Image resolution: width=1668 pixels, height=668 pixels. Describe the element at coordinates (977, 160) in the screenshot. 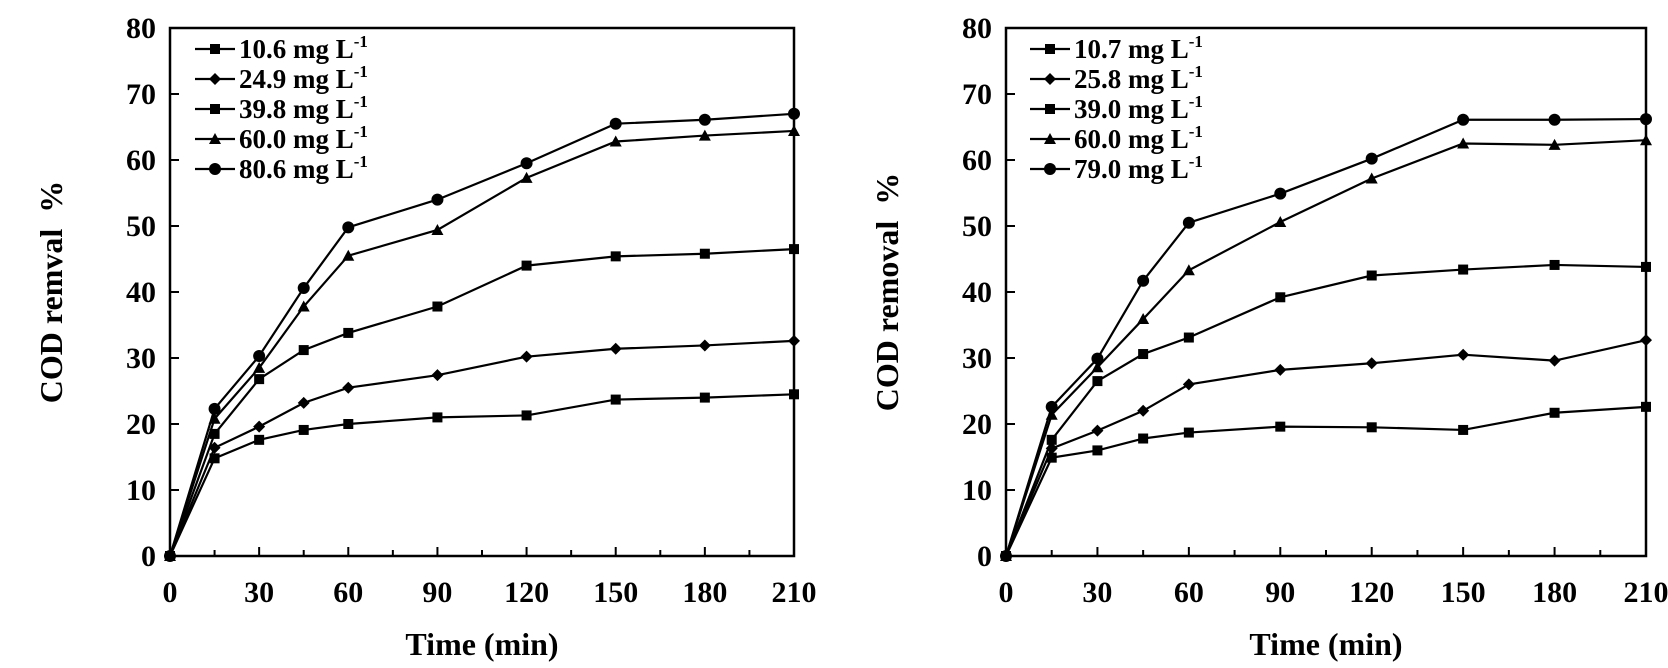

I see `y-tick-label: 60` at that location.